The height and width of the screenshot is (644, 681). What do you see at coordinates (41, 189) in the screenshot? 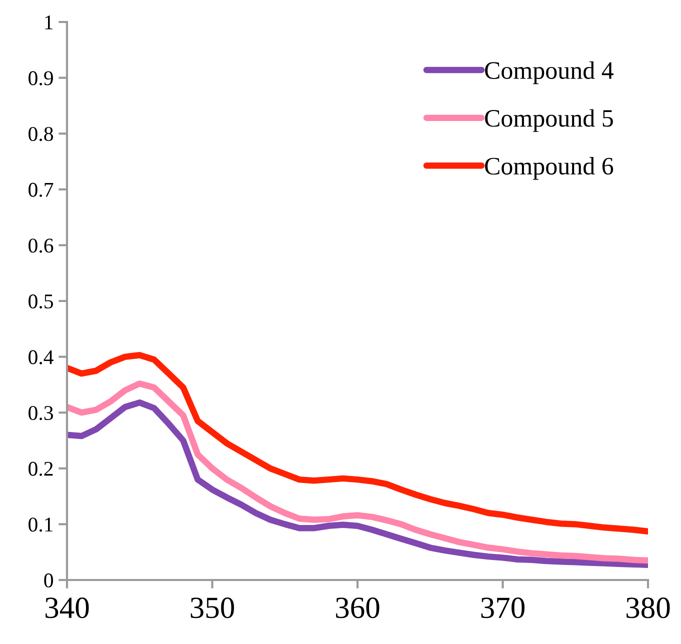
I see `y-tick-label: 0.7` at bounding box center [41, 189].